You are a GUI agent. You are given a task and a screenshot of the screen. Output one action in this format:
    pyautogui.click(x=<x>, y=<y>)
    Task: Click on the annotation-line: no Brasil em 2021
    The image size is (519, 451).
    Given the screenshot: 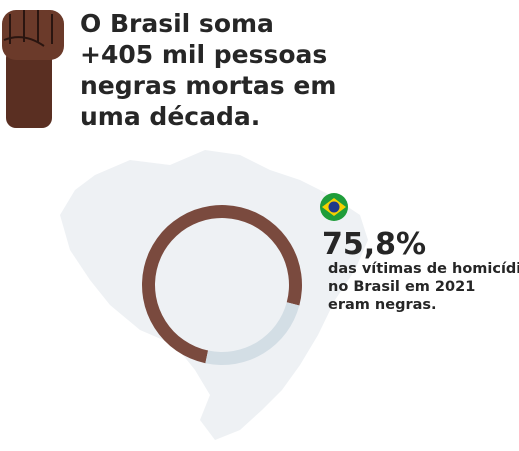 What is the action you would take?
    pyautogui.click(x=401, y=287)
    